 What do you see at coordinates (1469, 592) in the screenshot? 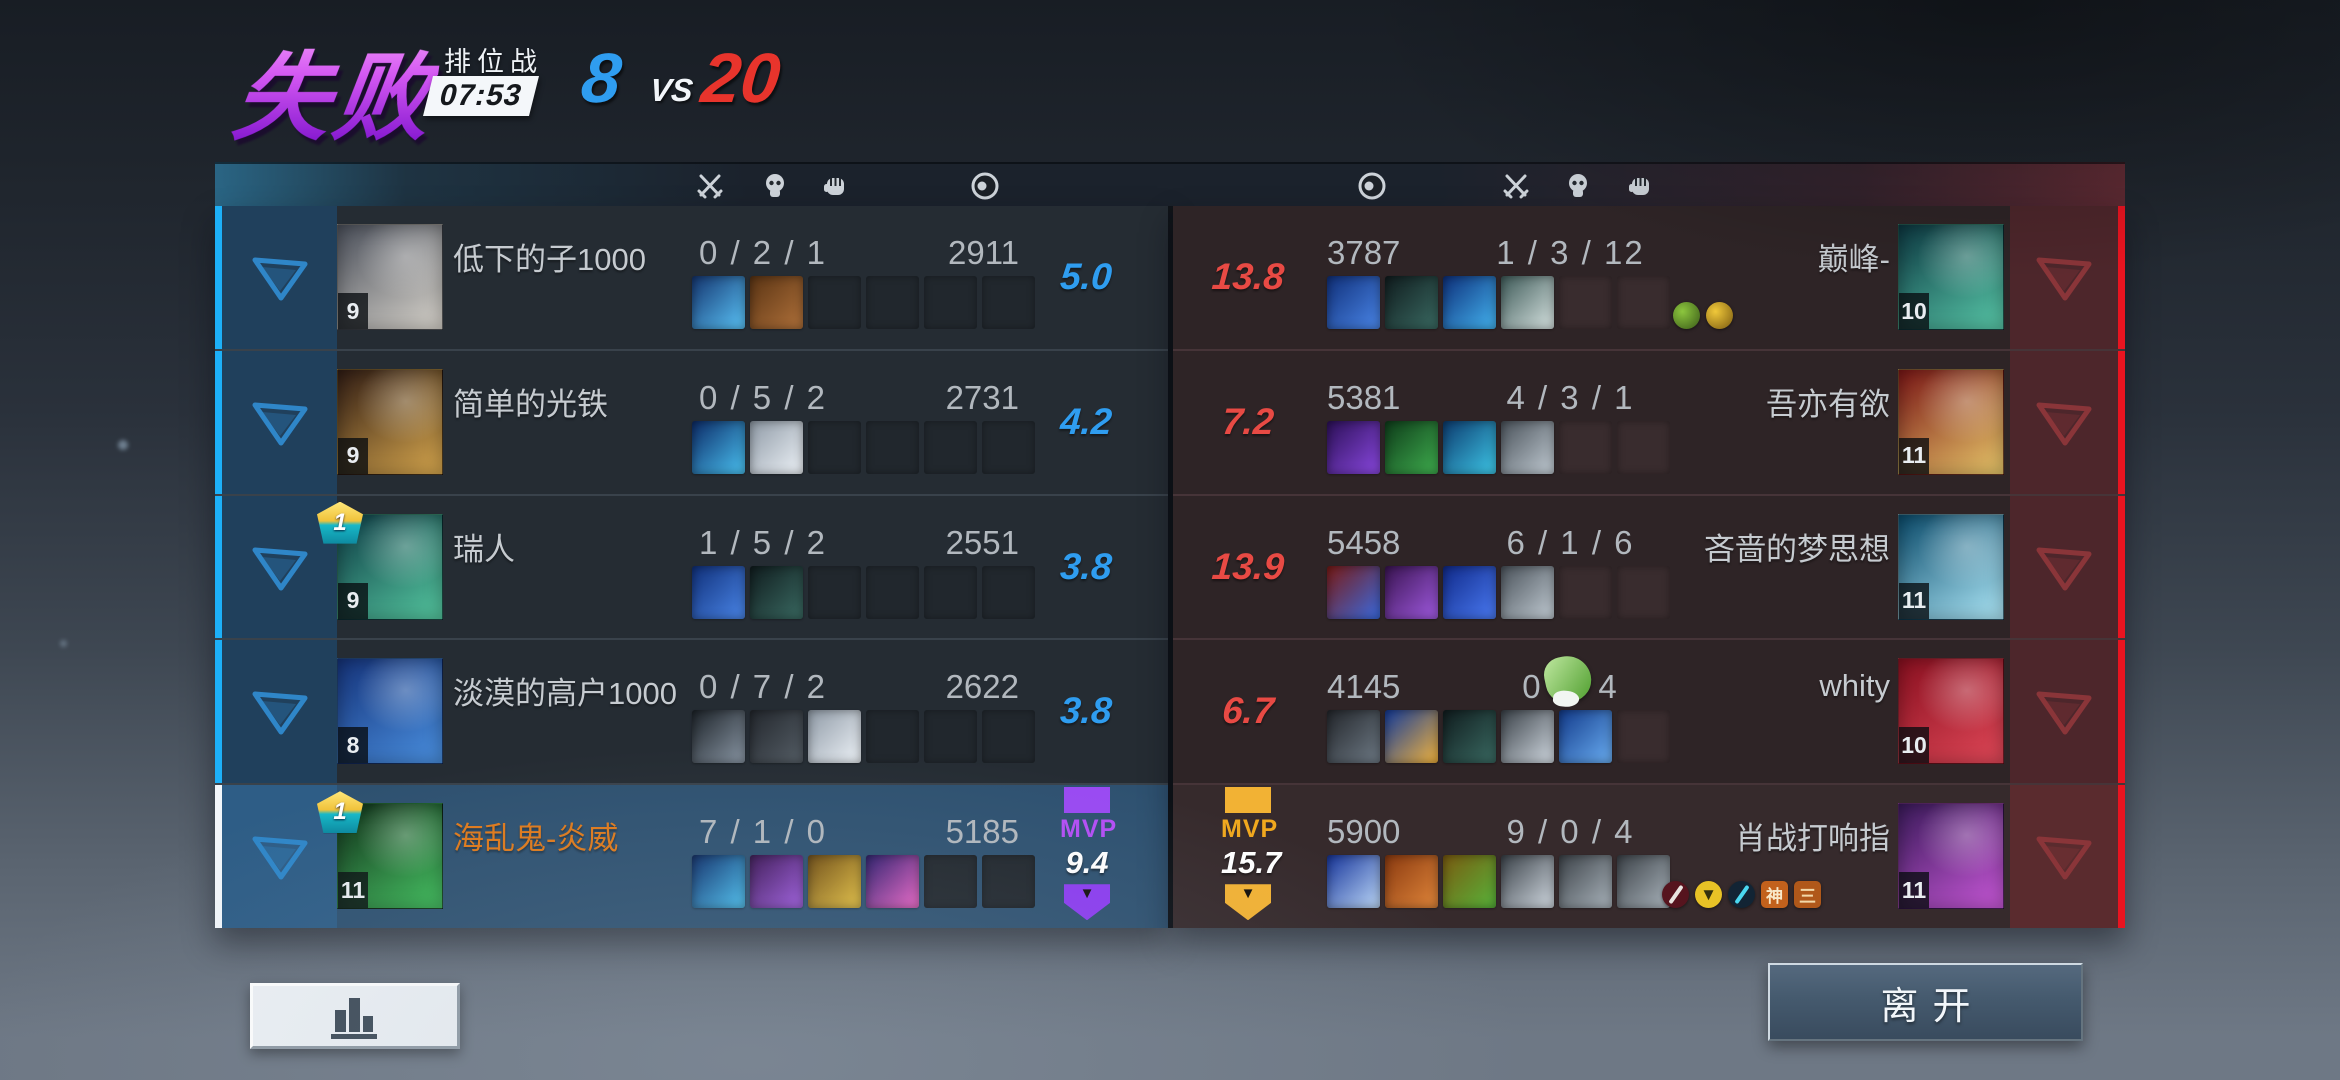
I see `ice-cube-item` at bounding box center [1469, 592].